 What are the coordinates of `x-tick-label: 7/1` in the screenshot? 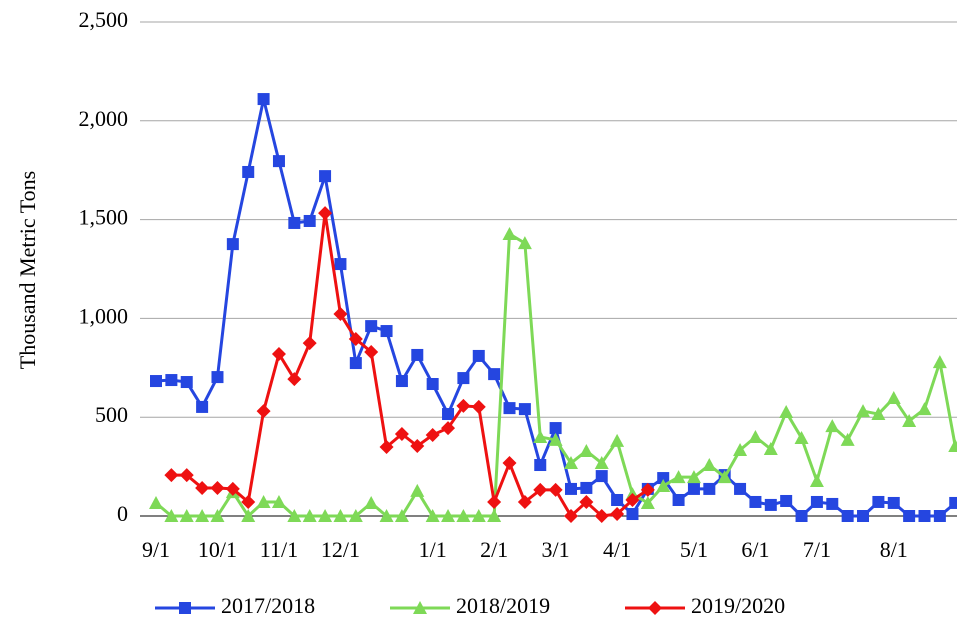 It's located at (817, 549).